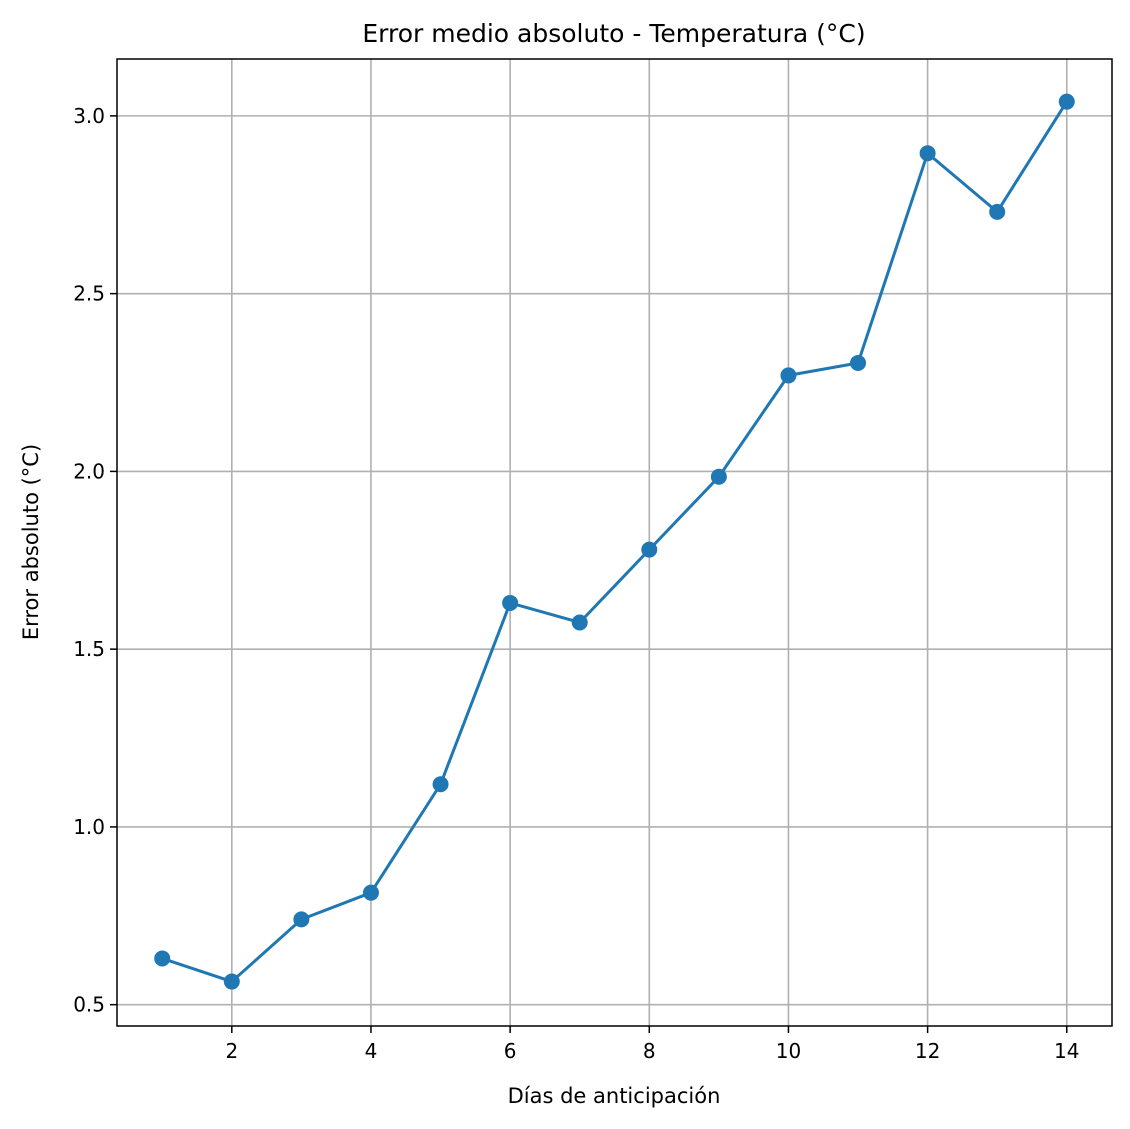 This screenshot has height=1129, width=1130. I want to click on y-axis-label: Error absoluto (°C), so click(31, 542).